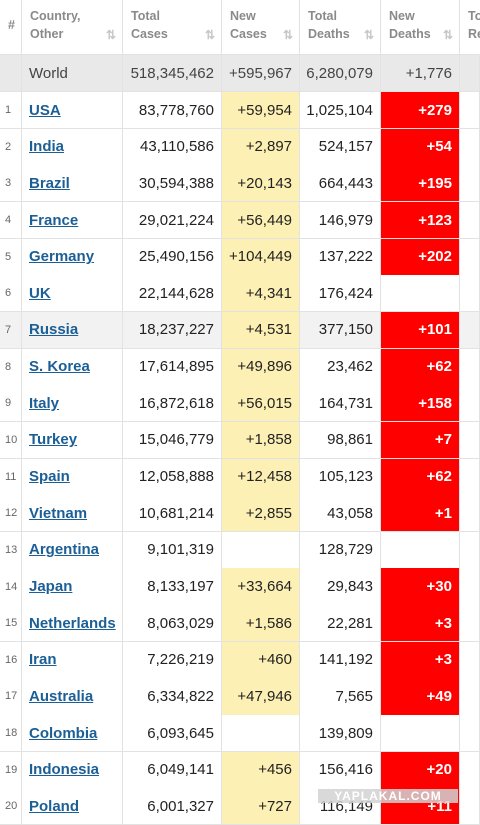 The image size is (480, 825). I want to click on table-cell: 1,025,104, so click(340, 111).